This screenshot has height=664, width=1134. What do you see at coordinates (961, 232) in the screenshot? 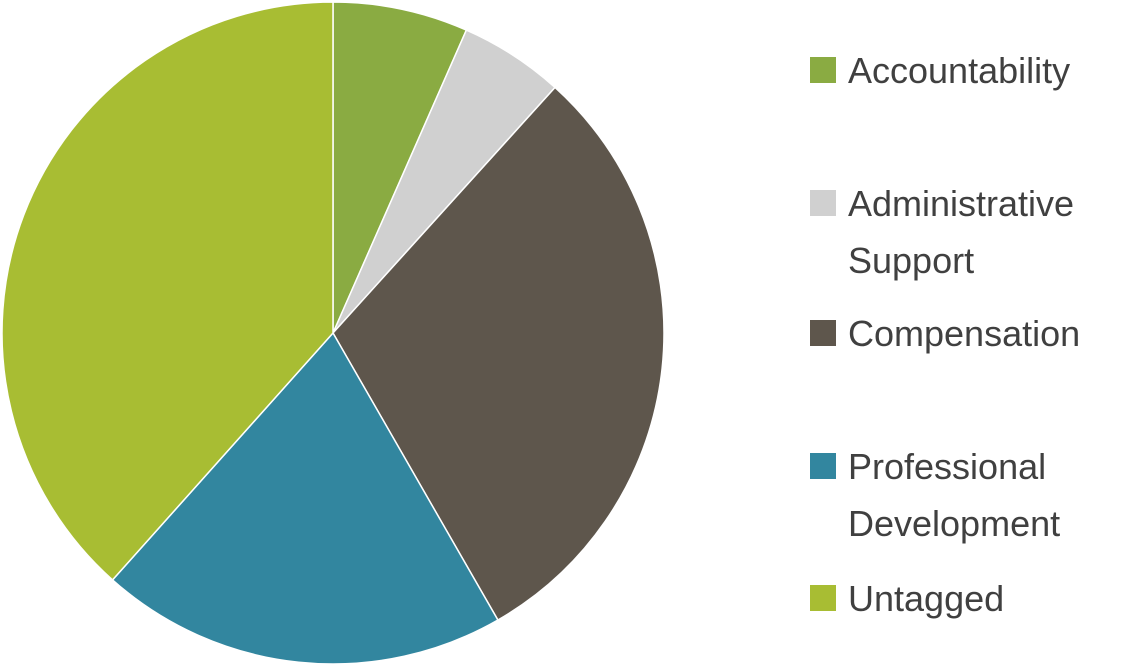
I see `legend-label: Administrative Support` at bounding box center [961, 232].